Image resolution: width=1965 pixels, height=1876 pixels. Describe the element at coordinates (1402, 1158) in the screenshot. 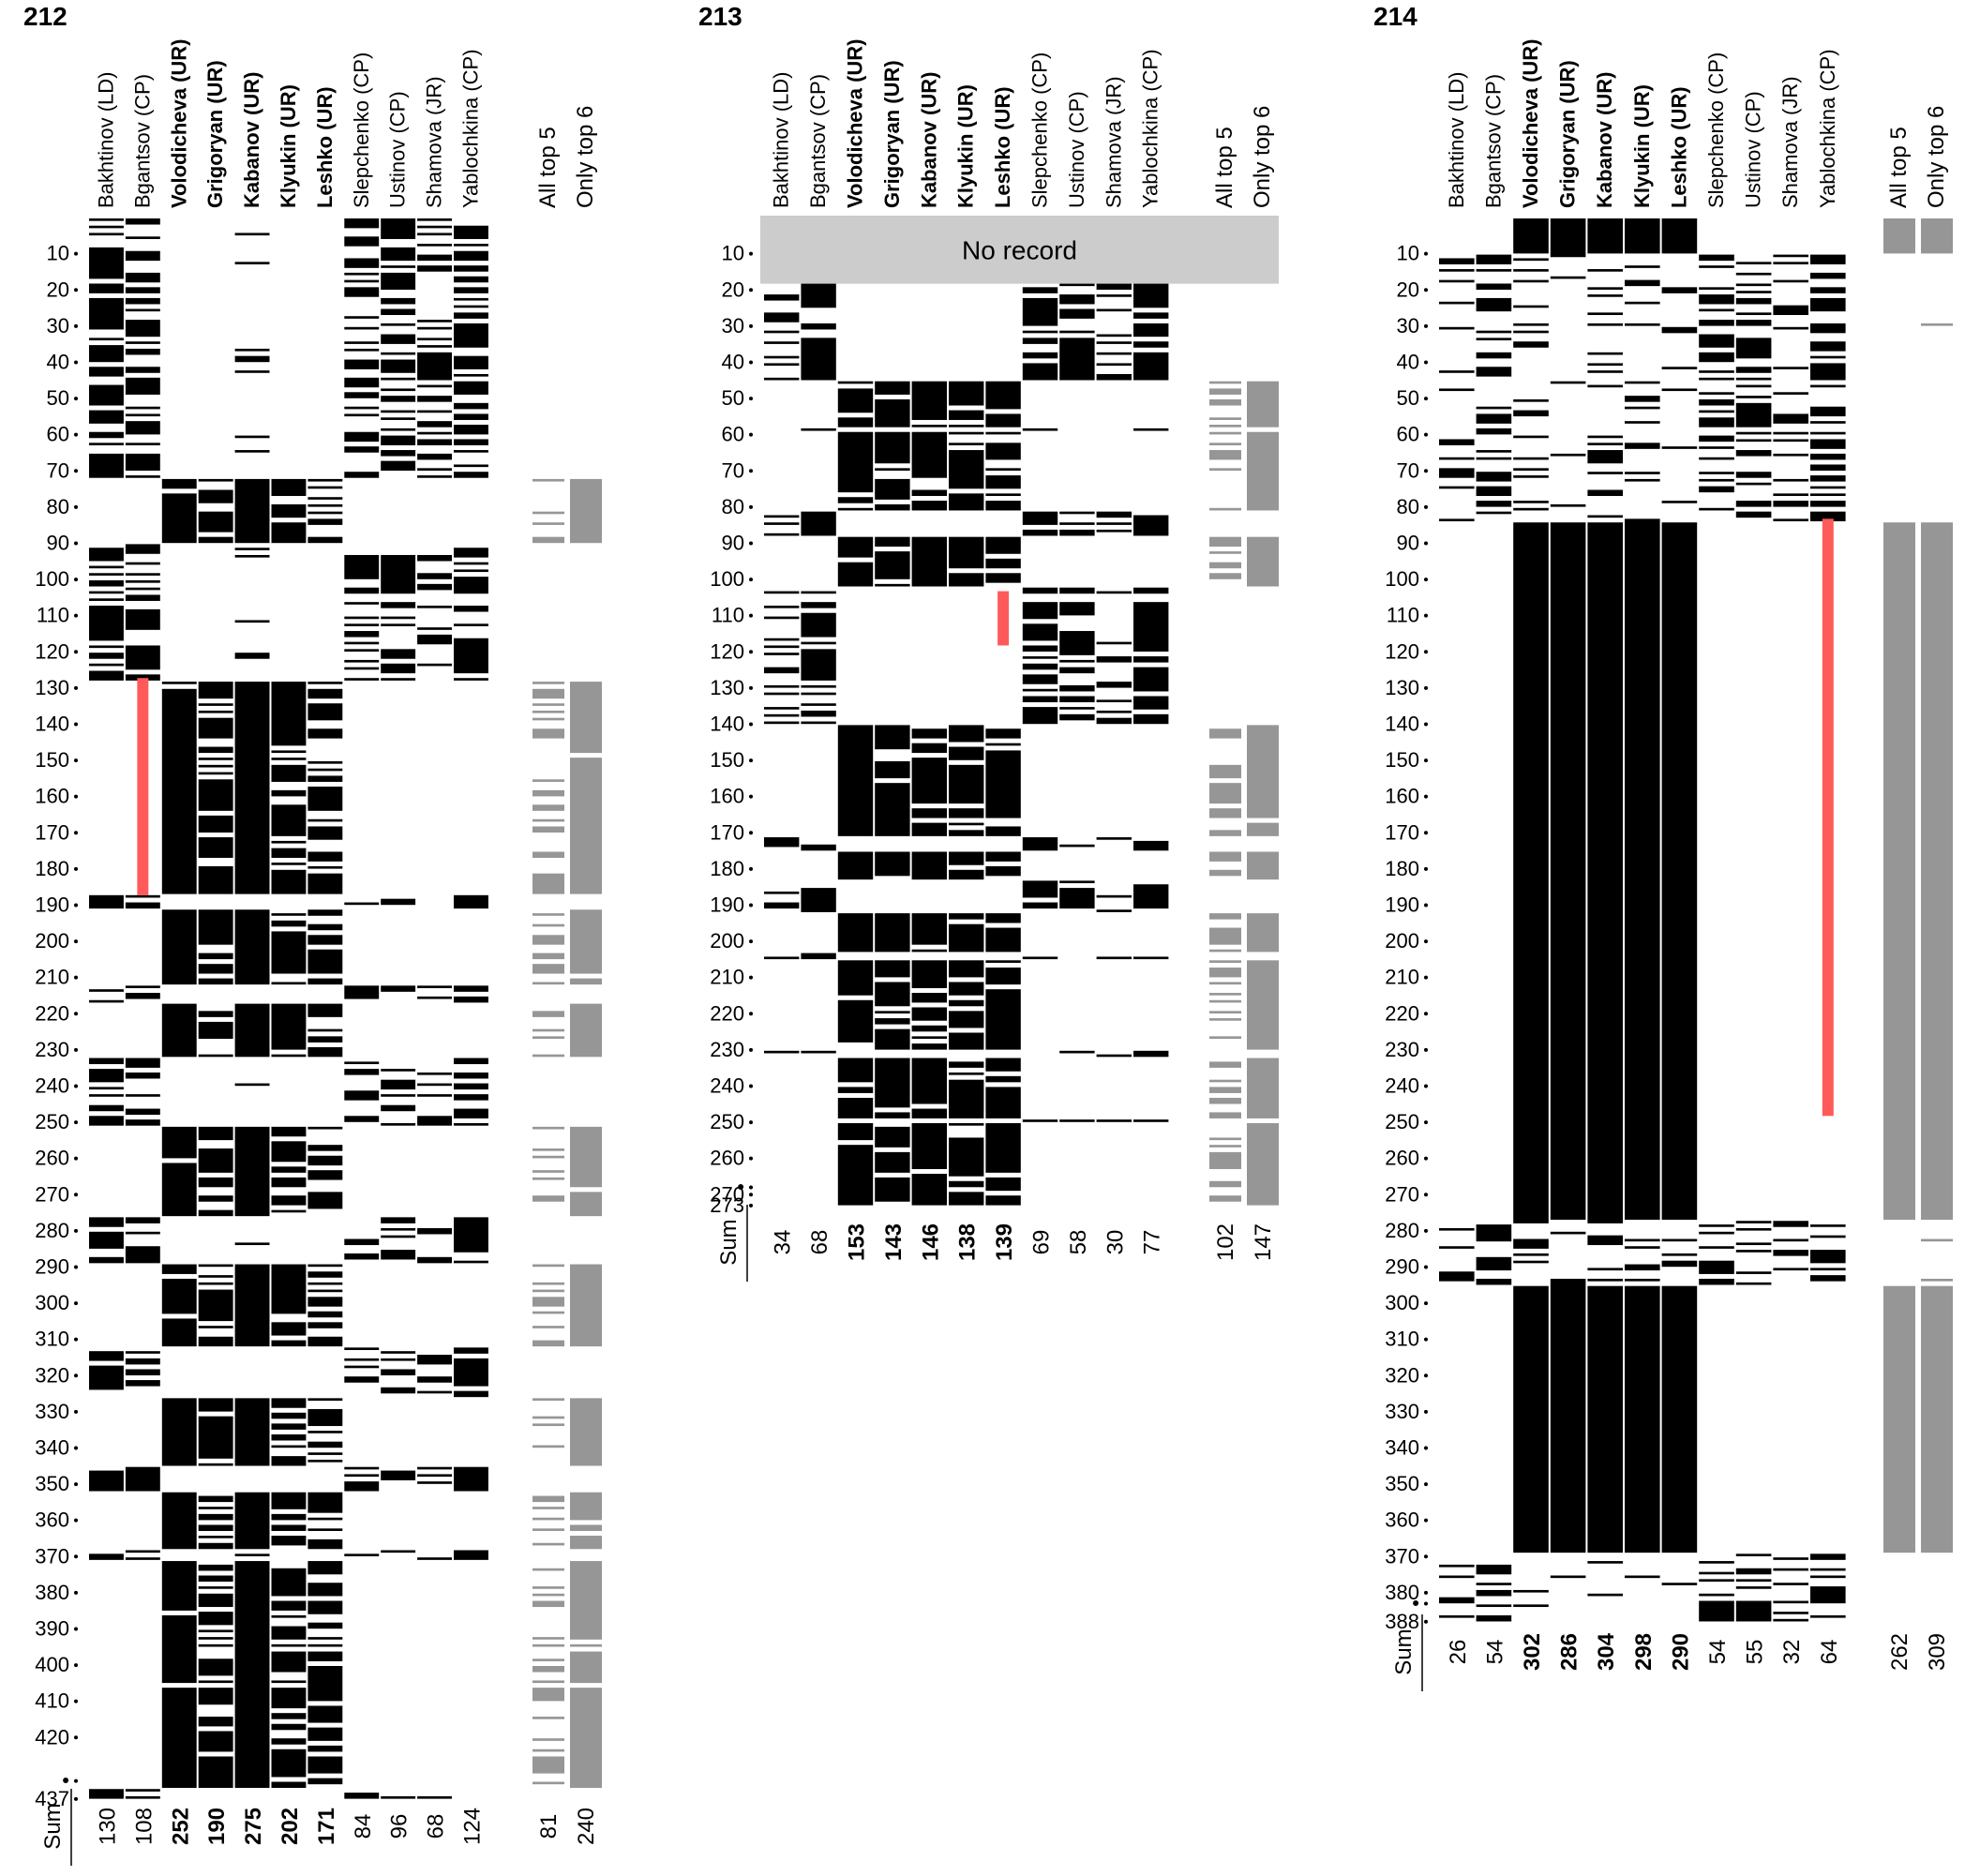

I see `y-tick-label: 260` at that location.